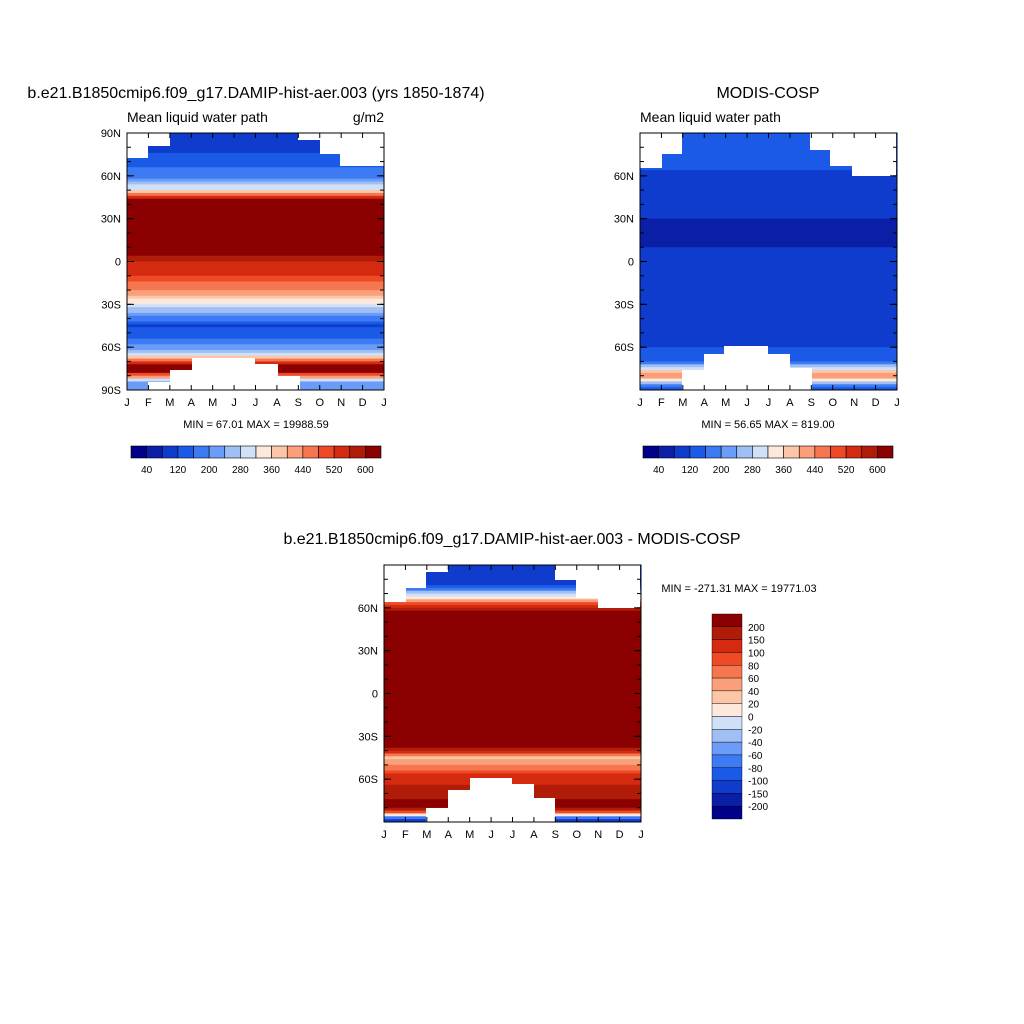 Image resolution: width=1024 pixels, height=1024 pixels. Describe the element at coordinates (256, 425) in the screenshot. I see `panel-model-stats: MIN = 67.01 MAX = 19988.59` at that location.